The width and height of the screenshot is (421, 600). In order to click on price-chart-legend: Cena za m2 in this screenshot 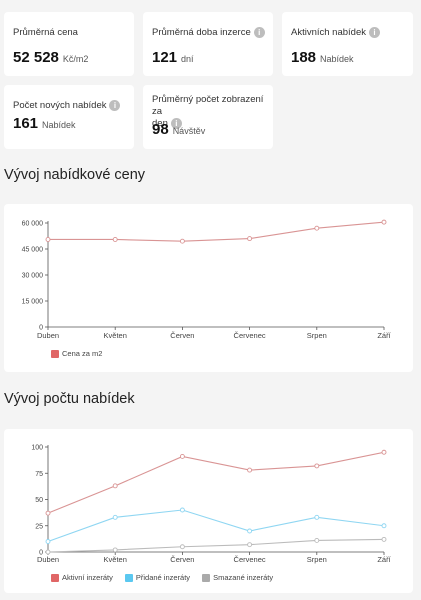, I will do `click(76, 353)`.